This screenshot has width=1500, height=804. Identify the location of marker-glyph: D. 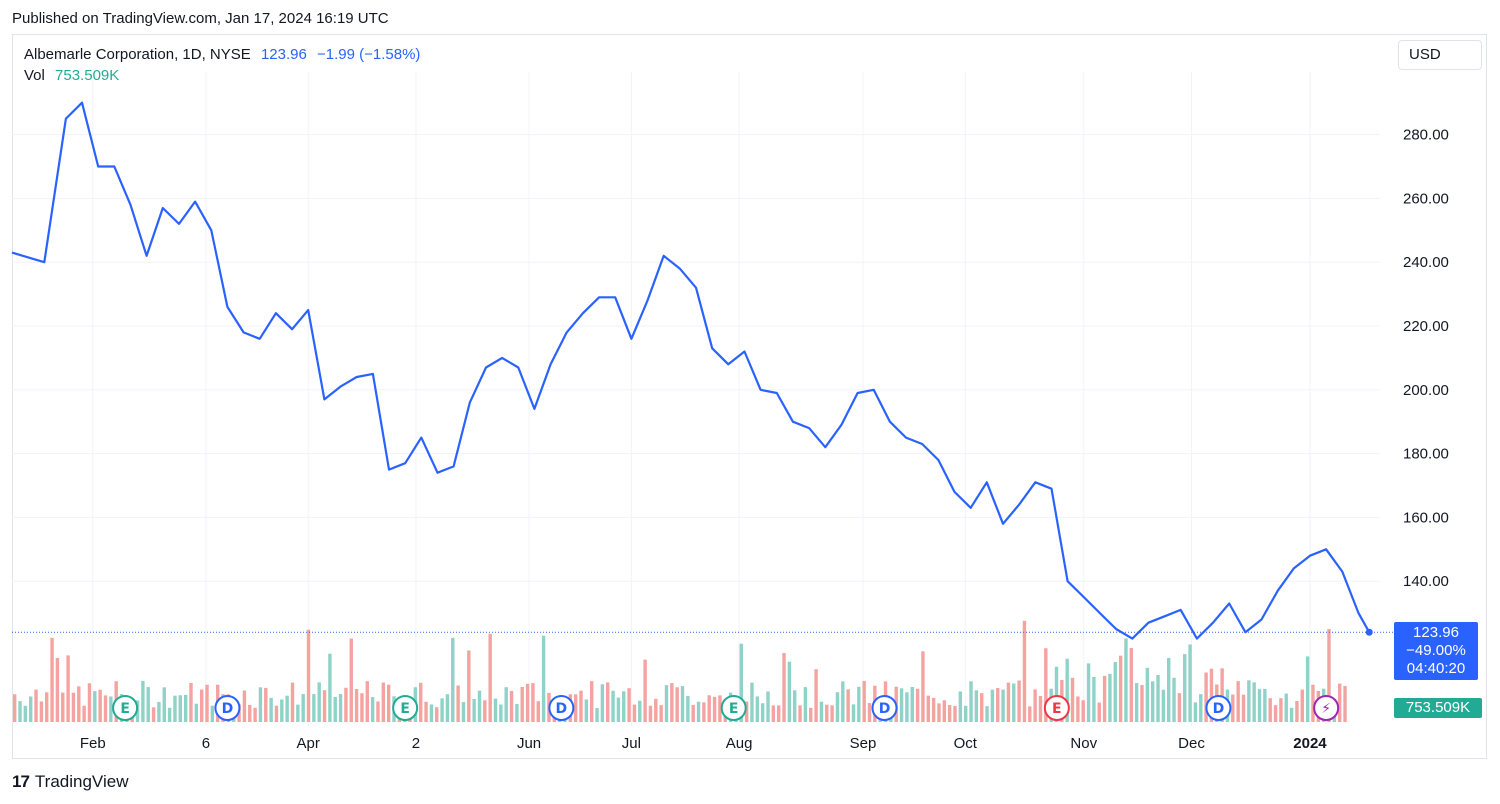
(885, 709).